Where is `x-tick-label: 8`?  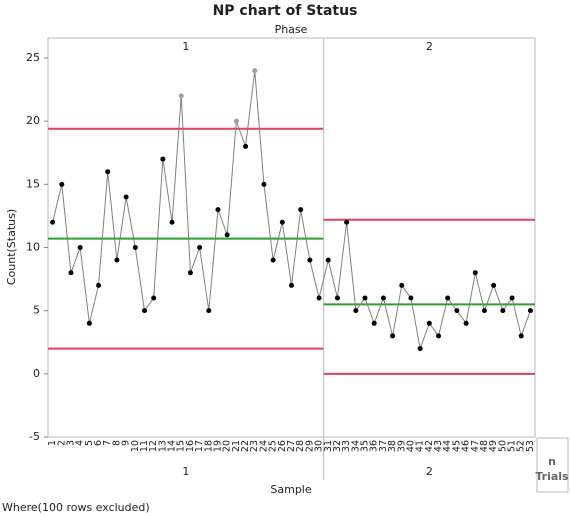
x-tick-label: 8 is located at coordinates (116, 443).